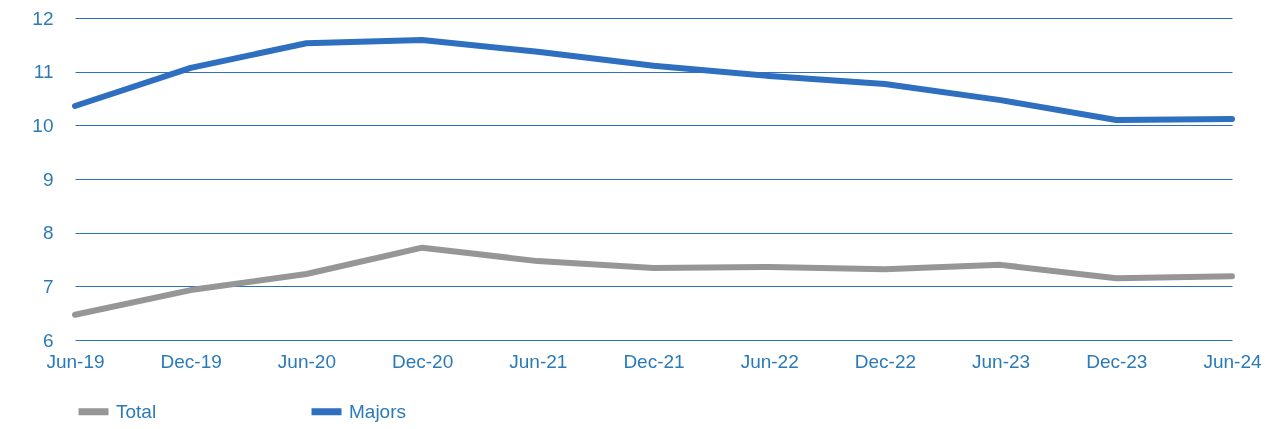 The width and height of the screenshot is (1270, 429). Describe the element at coordinates (422, 361) in the screenshot. I see `x-tick-label: Dec-20` at that location.